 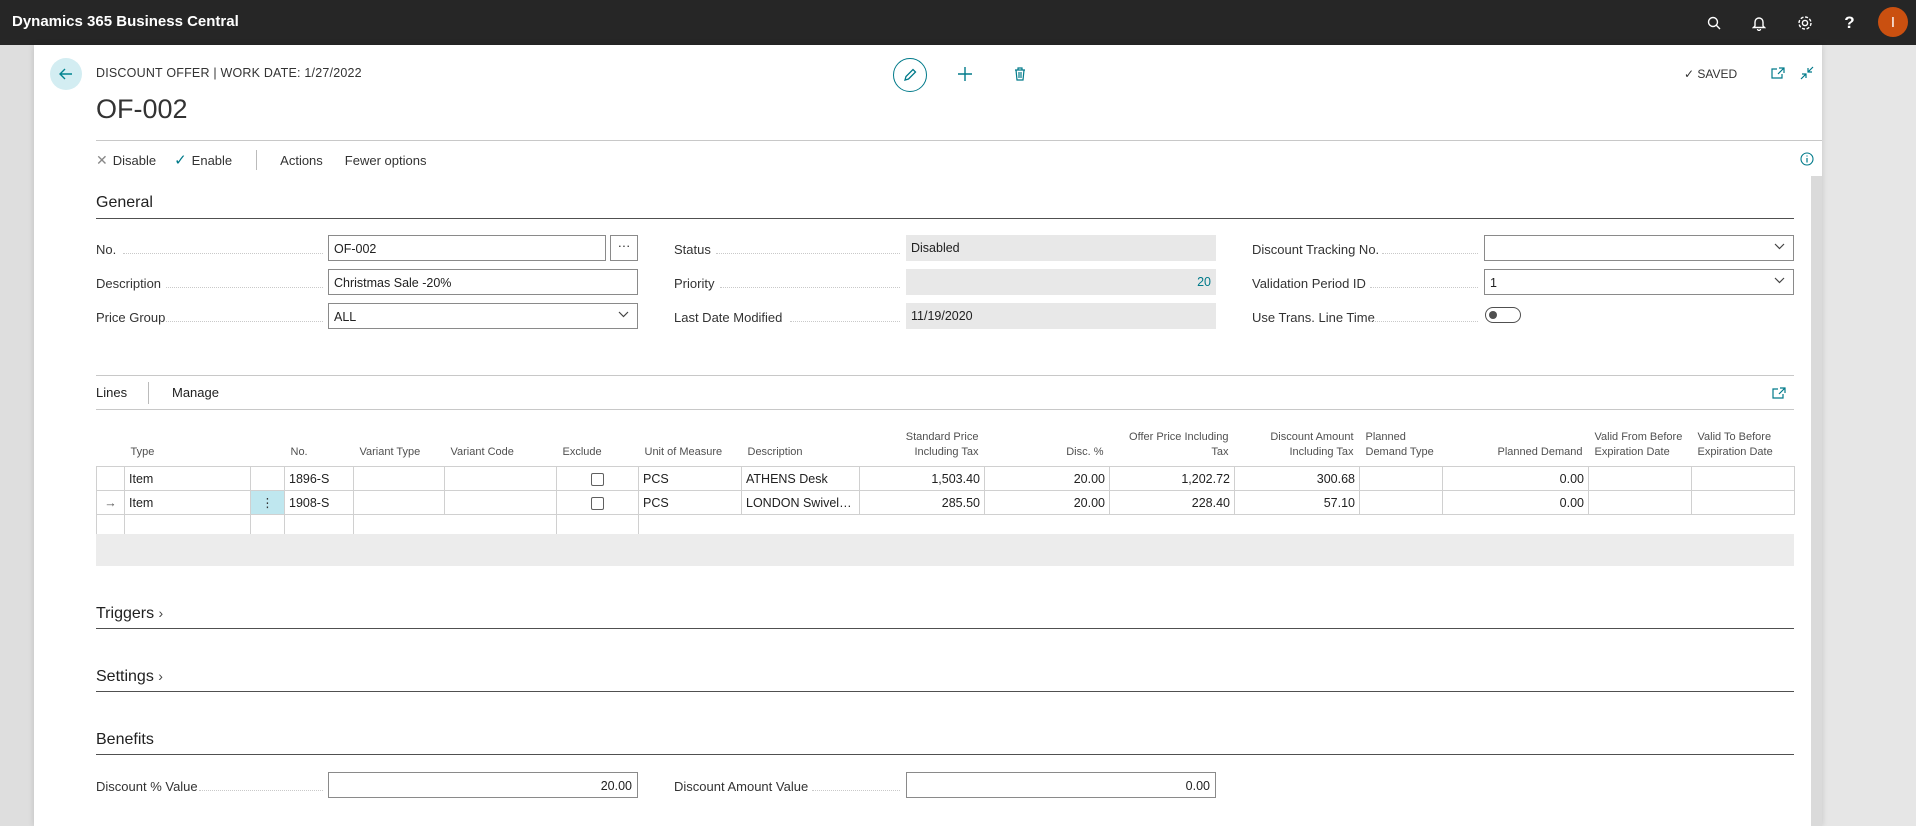 What do you see at coordinates (267, 502) in the screenshot?
I see `row-menu-button: ⋮` at bounding box center [267, 502].